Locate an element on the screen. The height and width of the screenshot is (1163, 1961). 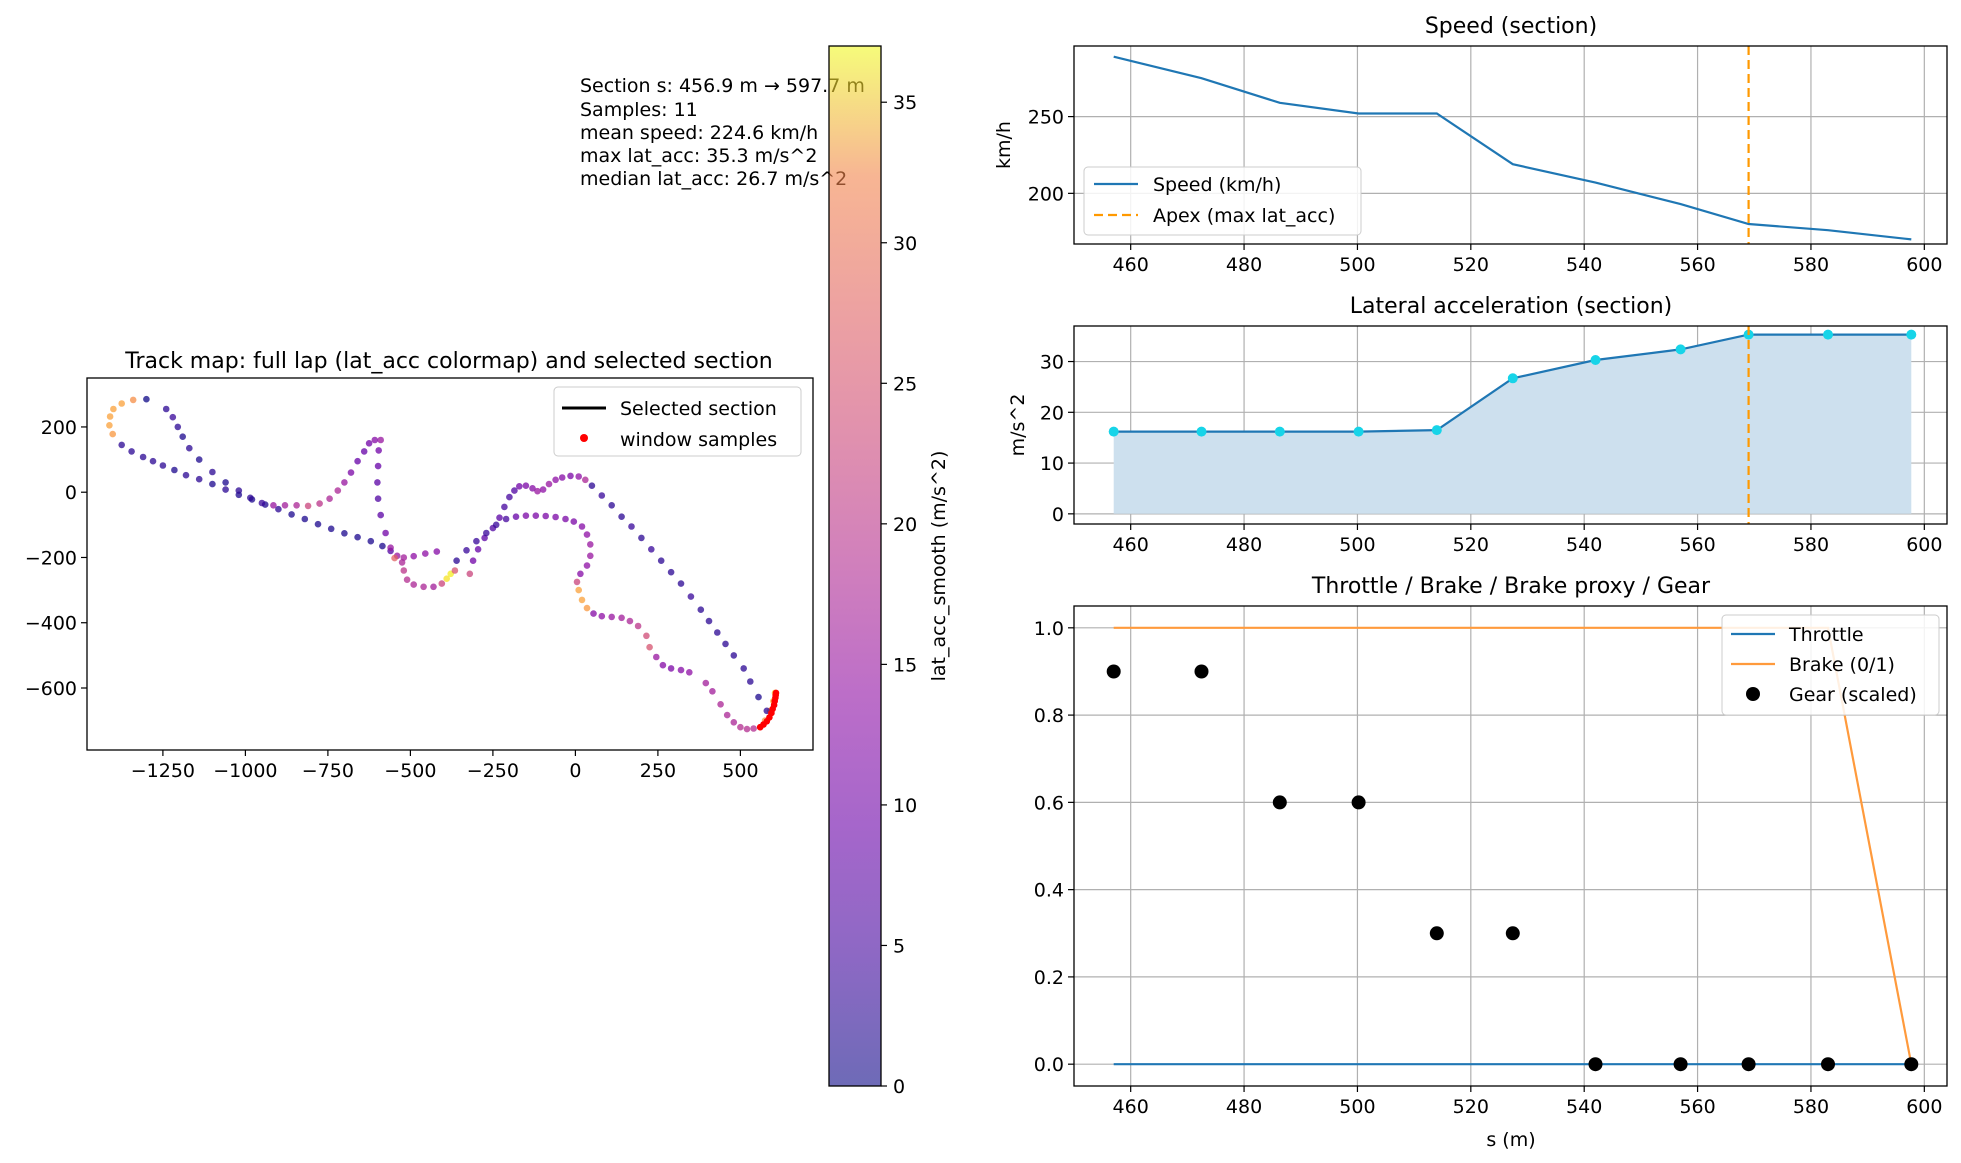
track-xtick-label: −1250 is located at coordinates (163, 771).